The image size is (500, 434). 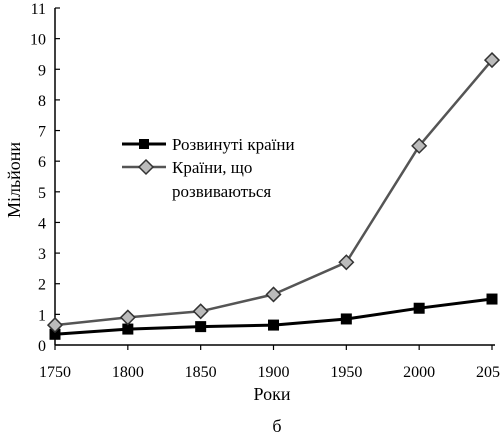 I want to click on x-tick-label: 1800, so click(x=128, y=372).